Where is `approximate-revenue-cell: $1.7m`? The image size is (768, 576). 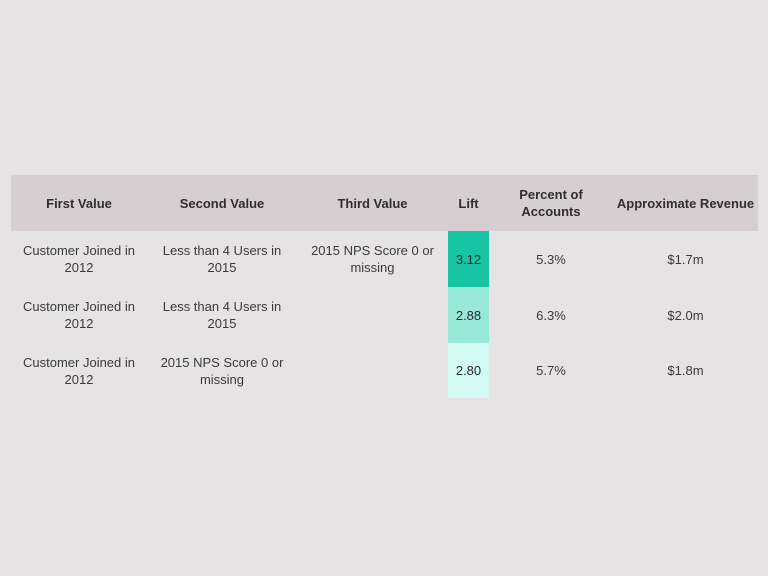
approximate-revenue-cell: $1.7m is located at coordinates (685, 259).